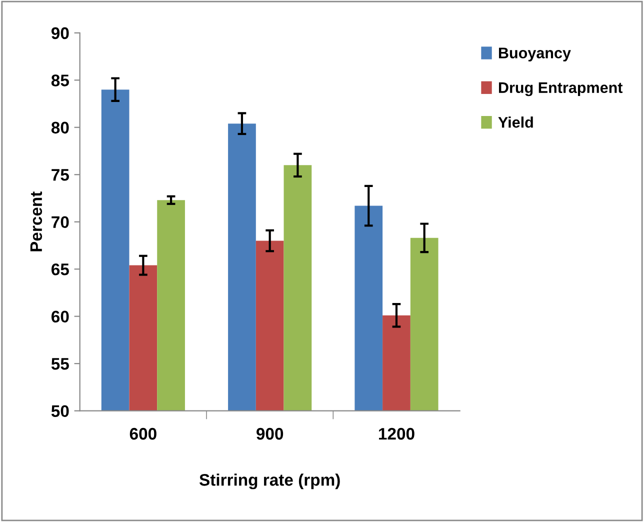 The width and height of the screenshot is (644, 522). Describe the element at coordinates (60, 222) in the screenshot. I see `y-tick-label: 70` at that location.